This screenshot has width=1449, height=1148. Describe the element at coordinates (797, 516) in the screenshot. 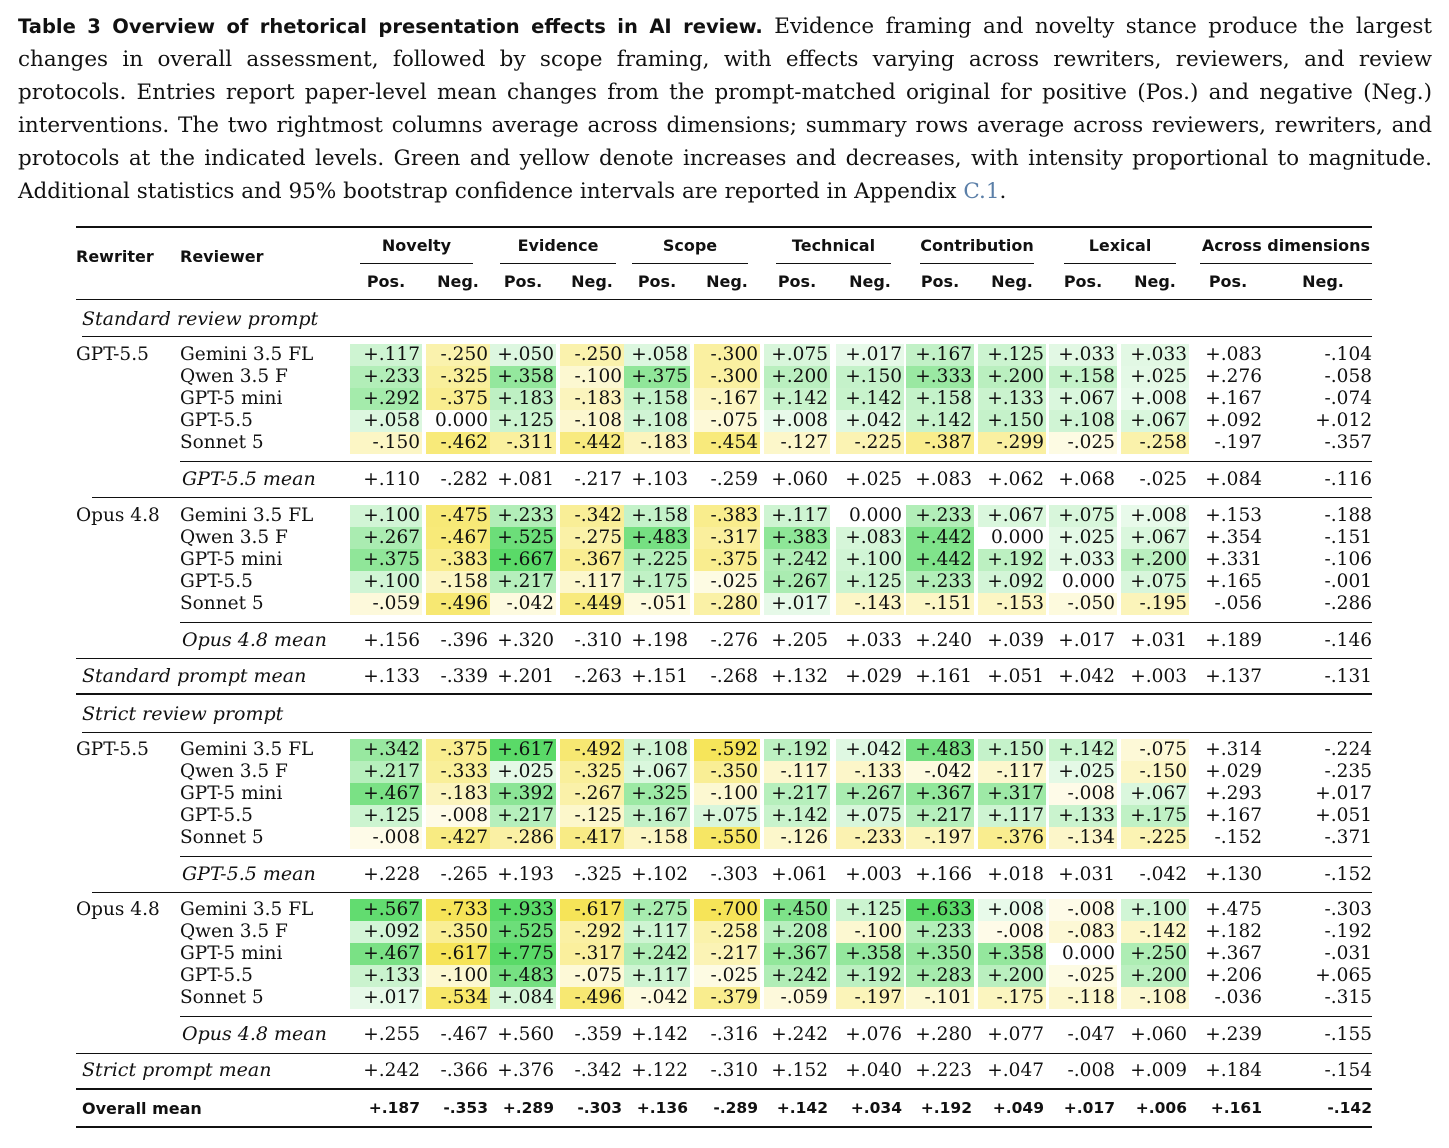

I see `table-row-cell: +.117` at that location.